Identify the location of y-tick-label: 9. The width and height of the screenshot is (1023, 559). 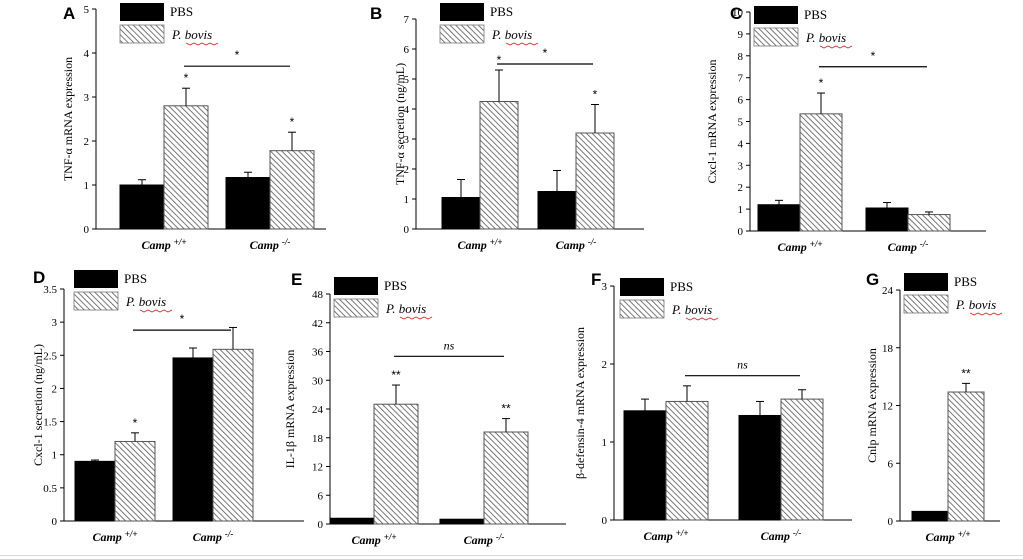
(741, 35).